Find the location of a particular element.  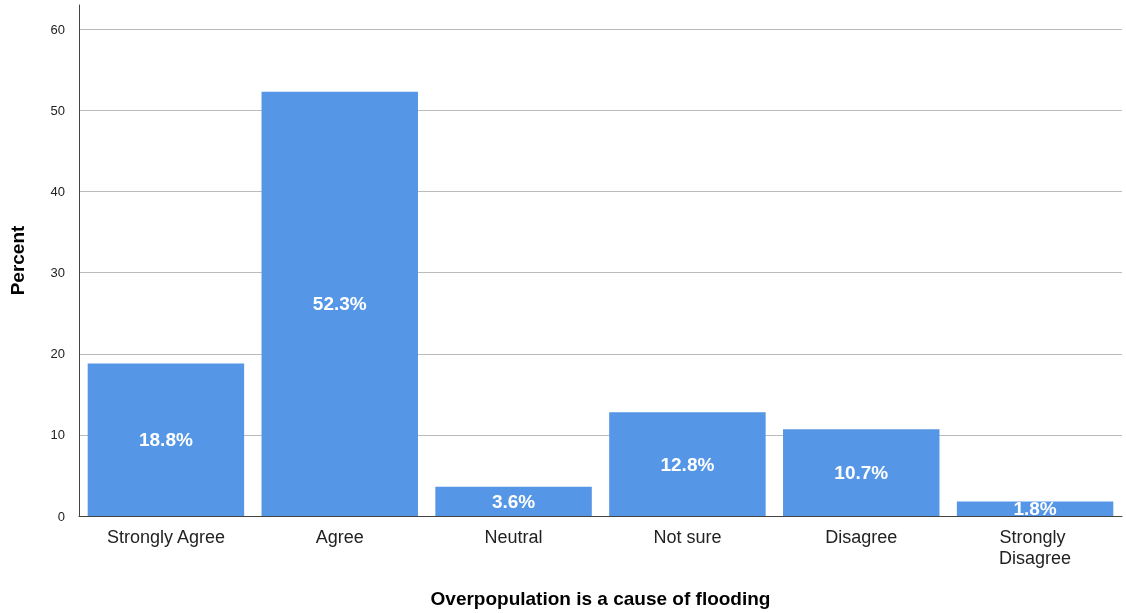

data-label: 10.7% is located at coordinates (861, 473).